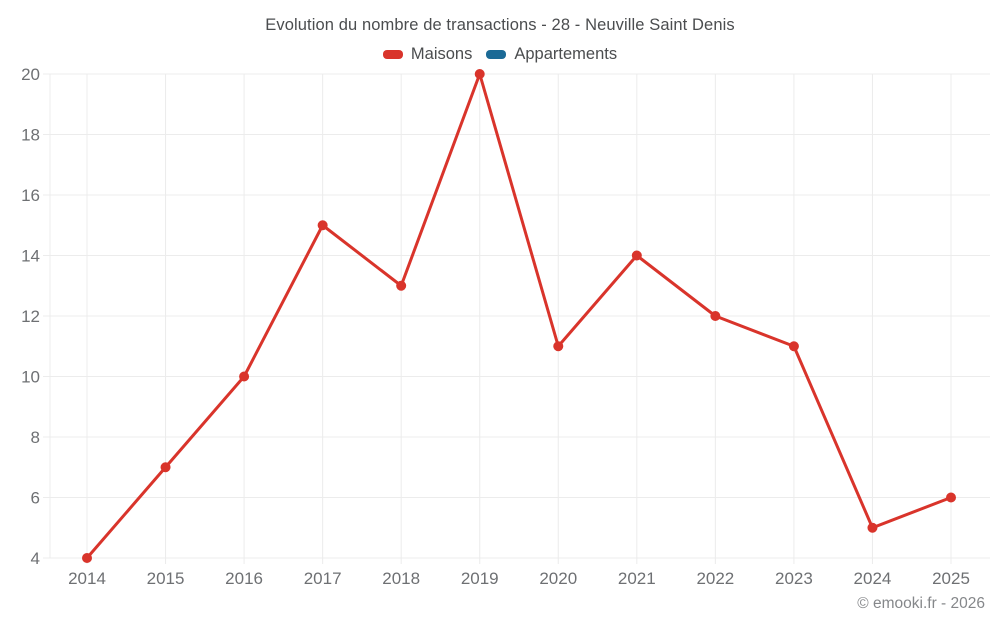  Describe the element at coordinates (87, 578) in the screenshot. I see `svg-text: 2014` at that location.